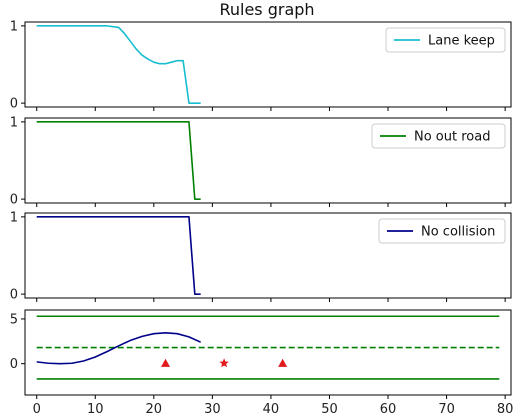  Describe the element at coordinates (388, 407) in the screenshot. I see `x-tick-label: 60` at that location.